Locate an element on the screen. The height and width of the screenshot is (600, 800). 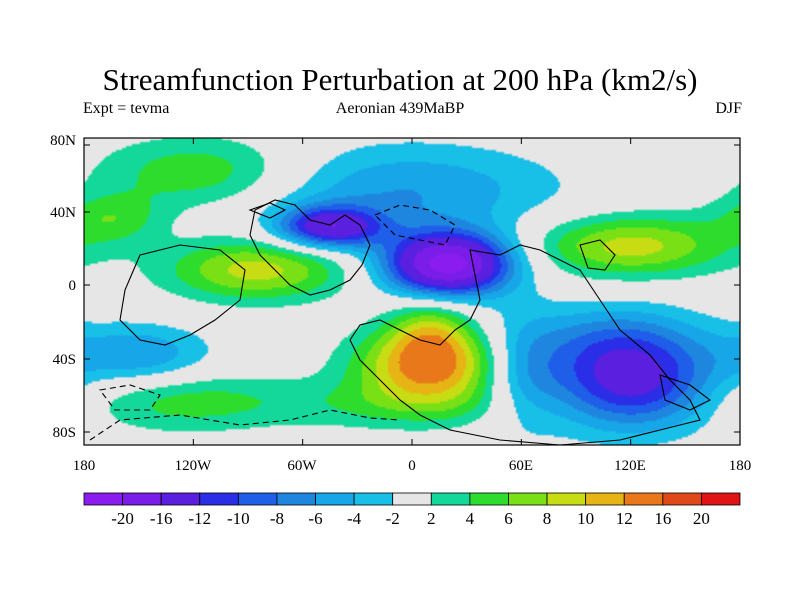
colorbar-label: -10 is located at coordinates (238, 518).